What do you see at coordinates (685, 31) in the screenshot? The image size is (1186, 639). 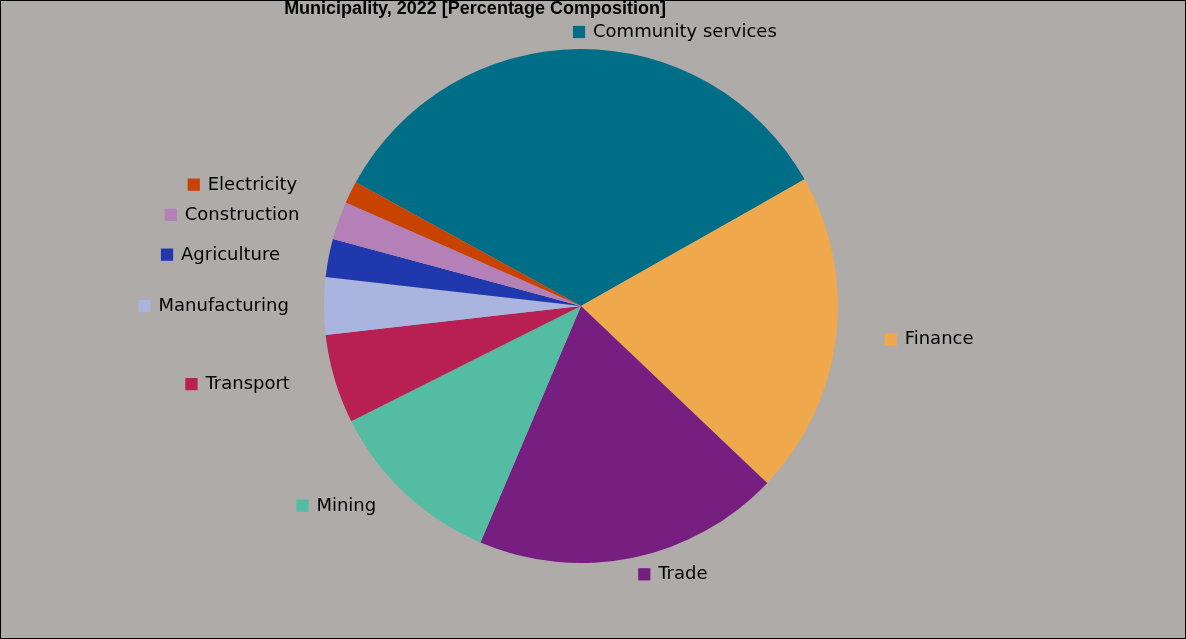 I see `legend-label: Community services` at bounding box center [685, 31].